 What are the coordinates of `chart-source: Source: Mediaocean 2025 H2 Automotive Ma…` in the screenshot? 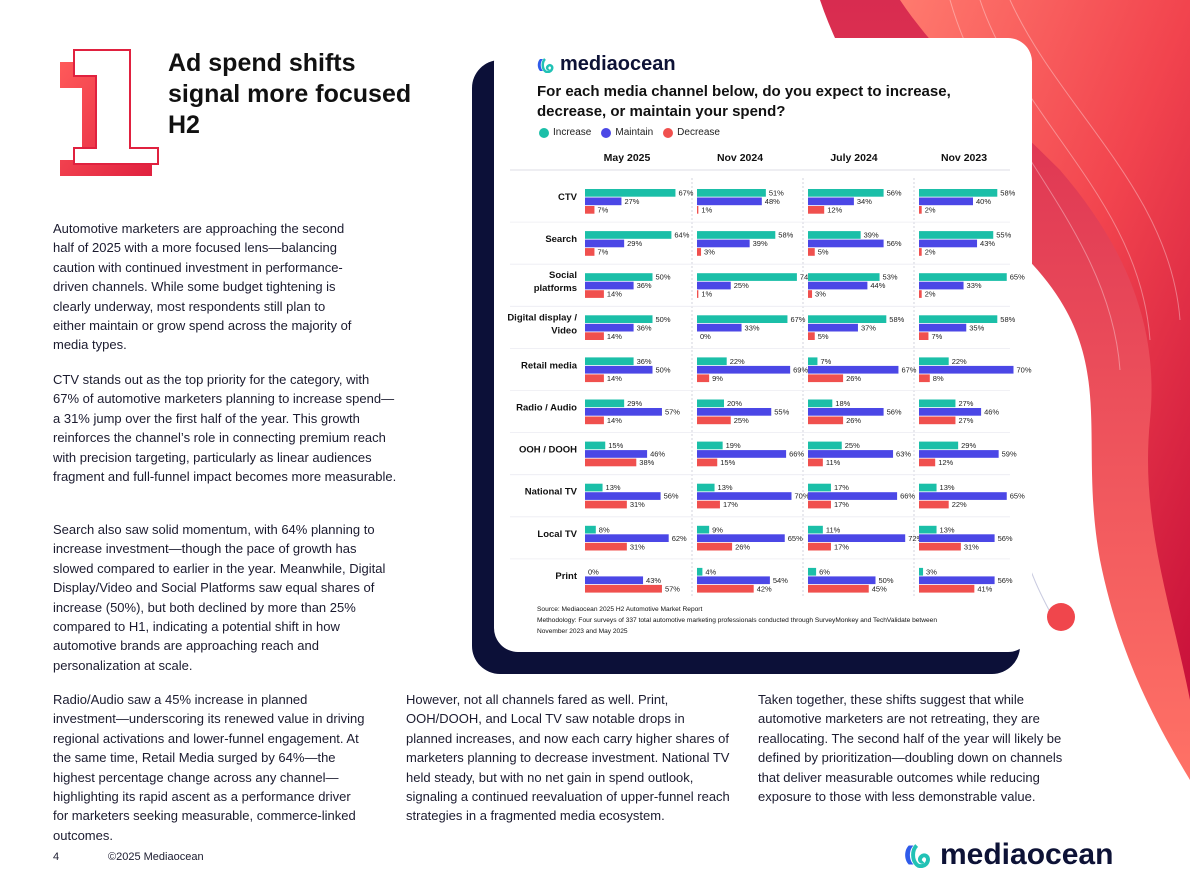 It's located at (620, 609).